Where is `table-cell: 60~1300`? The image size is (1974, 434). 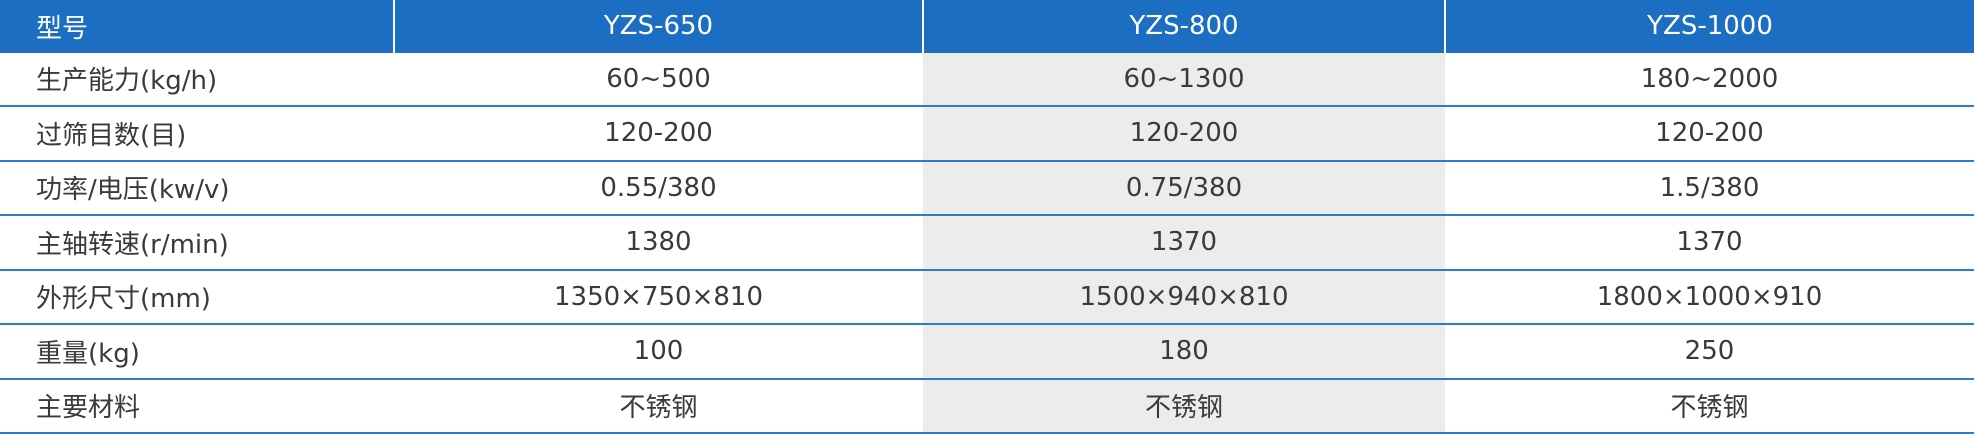
table-cell: 60~1300 is located at coordinates (1184, 79).